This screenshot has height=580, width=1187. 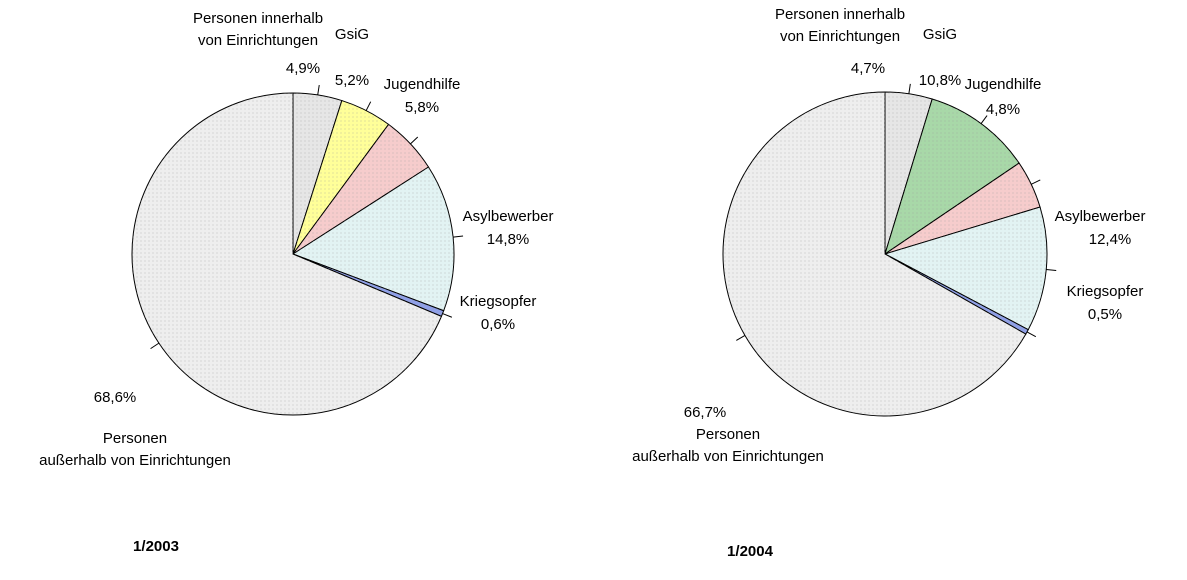 What do you see at coordinates (303, 68) in the screenshot?
I see `slice-value-label: 4,9%` at bounding box center [303, 68].